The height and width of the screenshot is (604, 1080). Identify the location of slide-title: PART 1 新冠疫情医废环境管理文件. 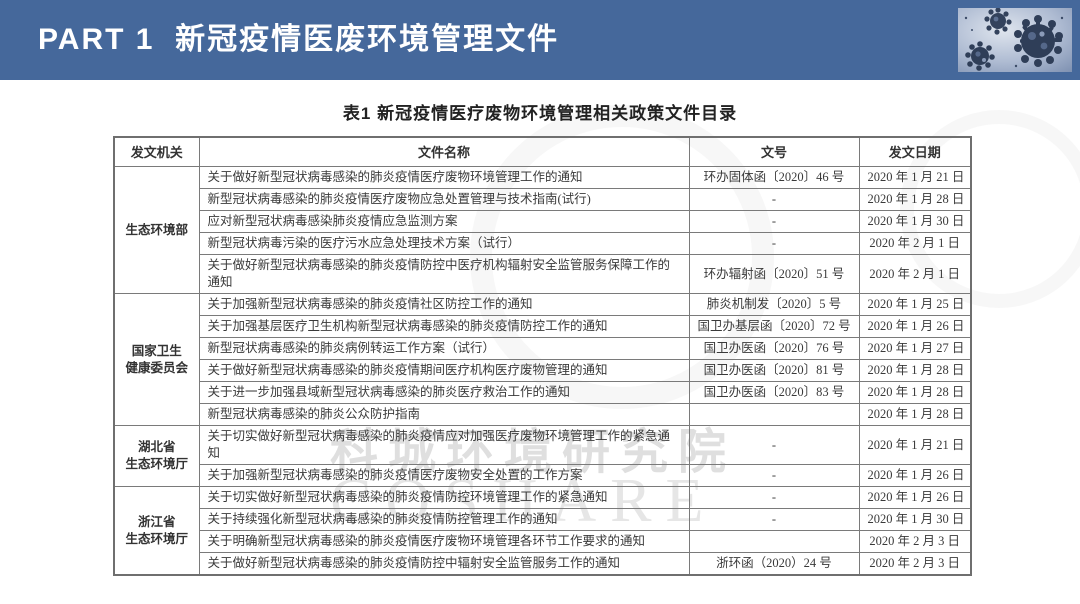
(299, 39).